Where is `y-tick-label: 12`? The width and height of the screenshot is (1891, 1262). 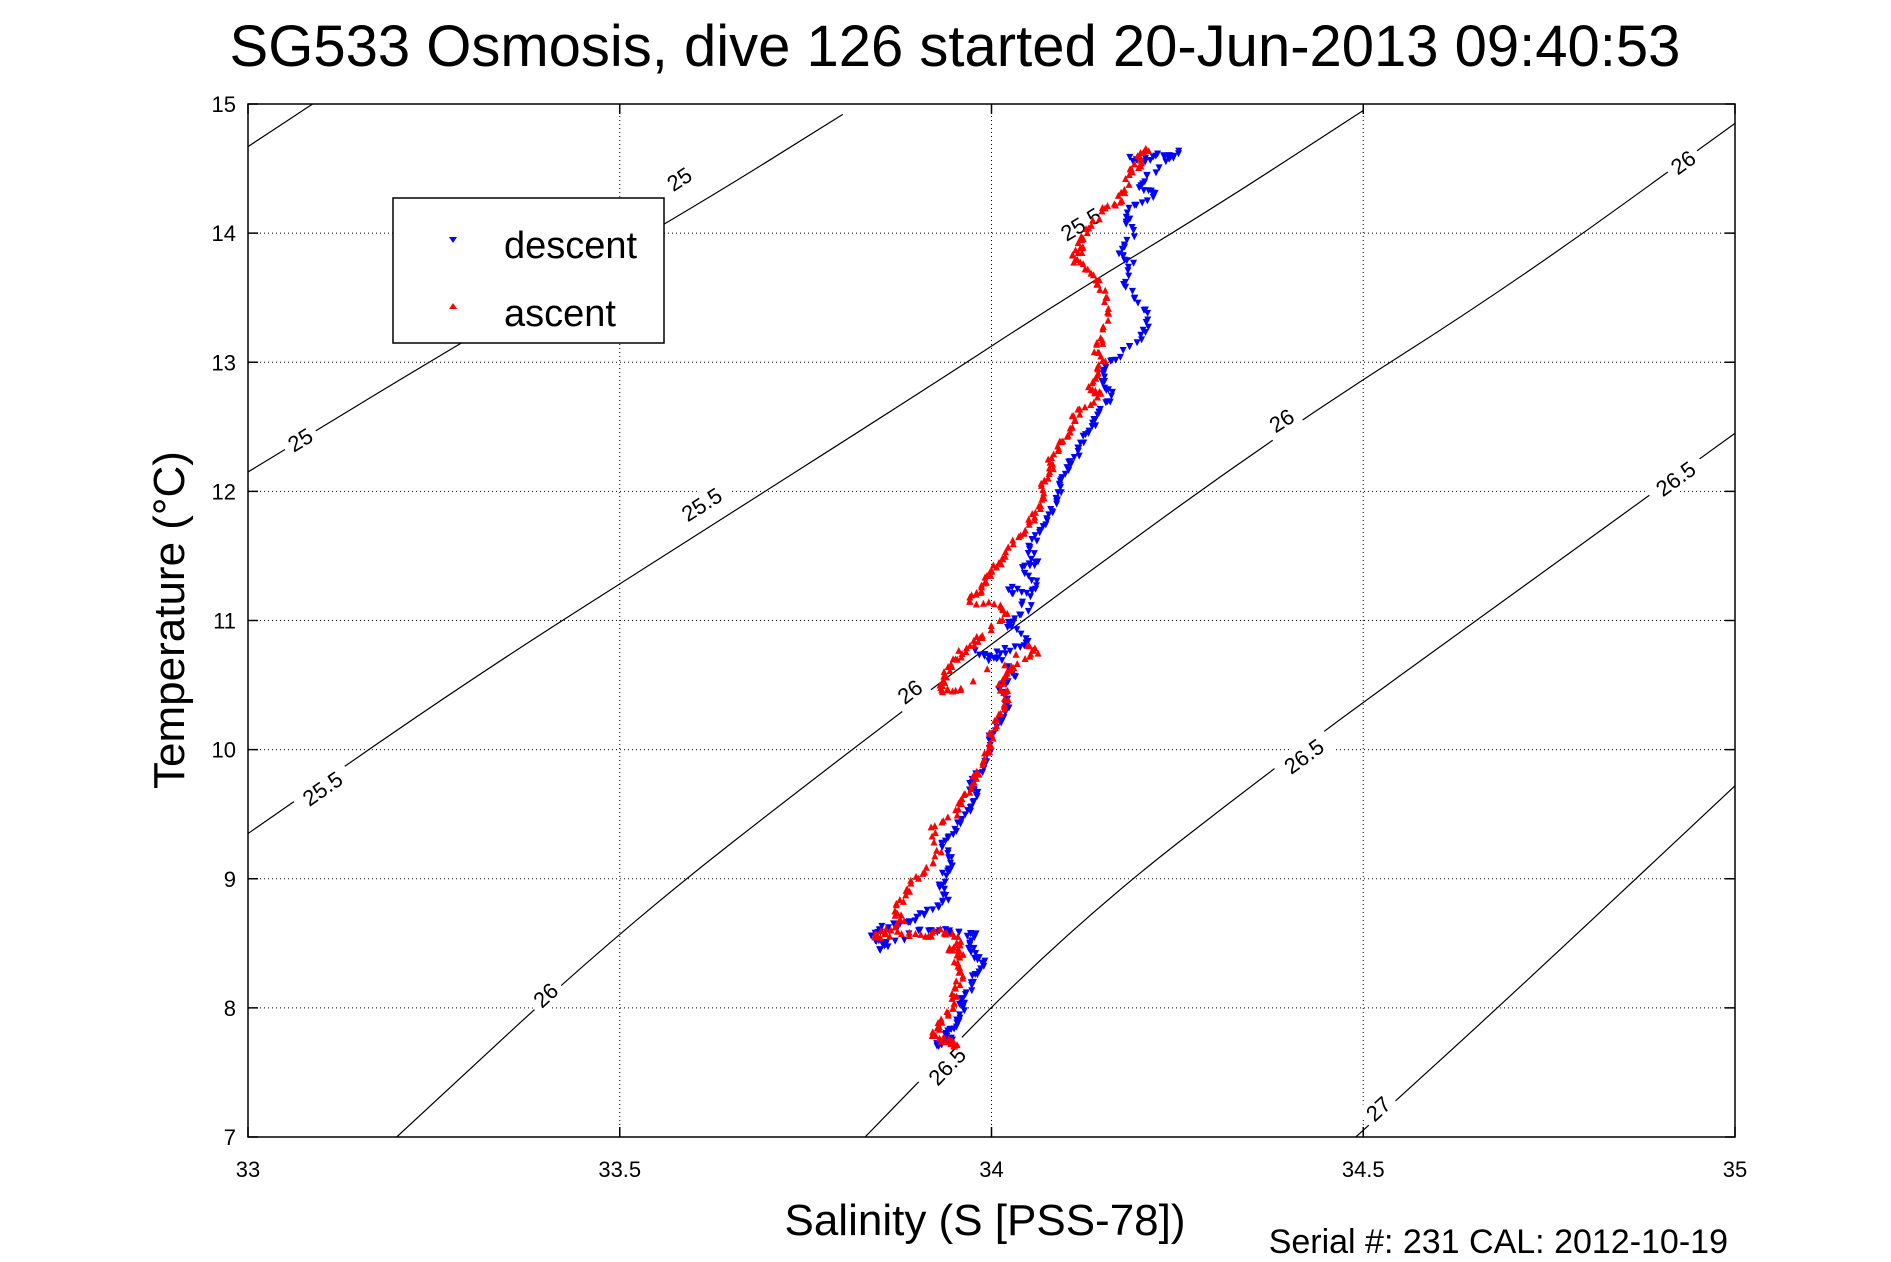 y-tick-label: 12 is located at coordinates (224, 491).